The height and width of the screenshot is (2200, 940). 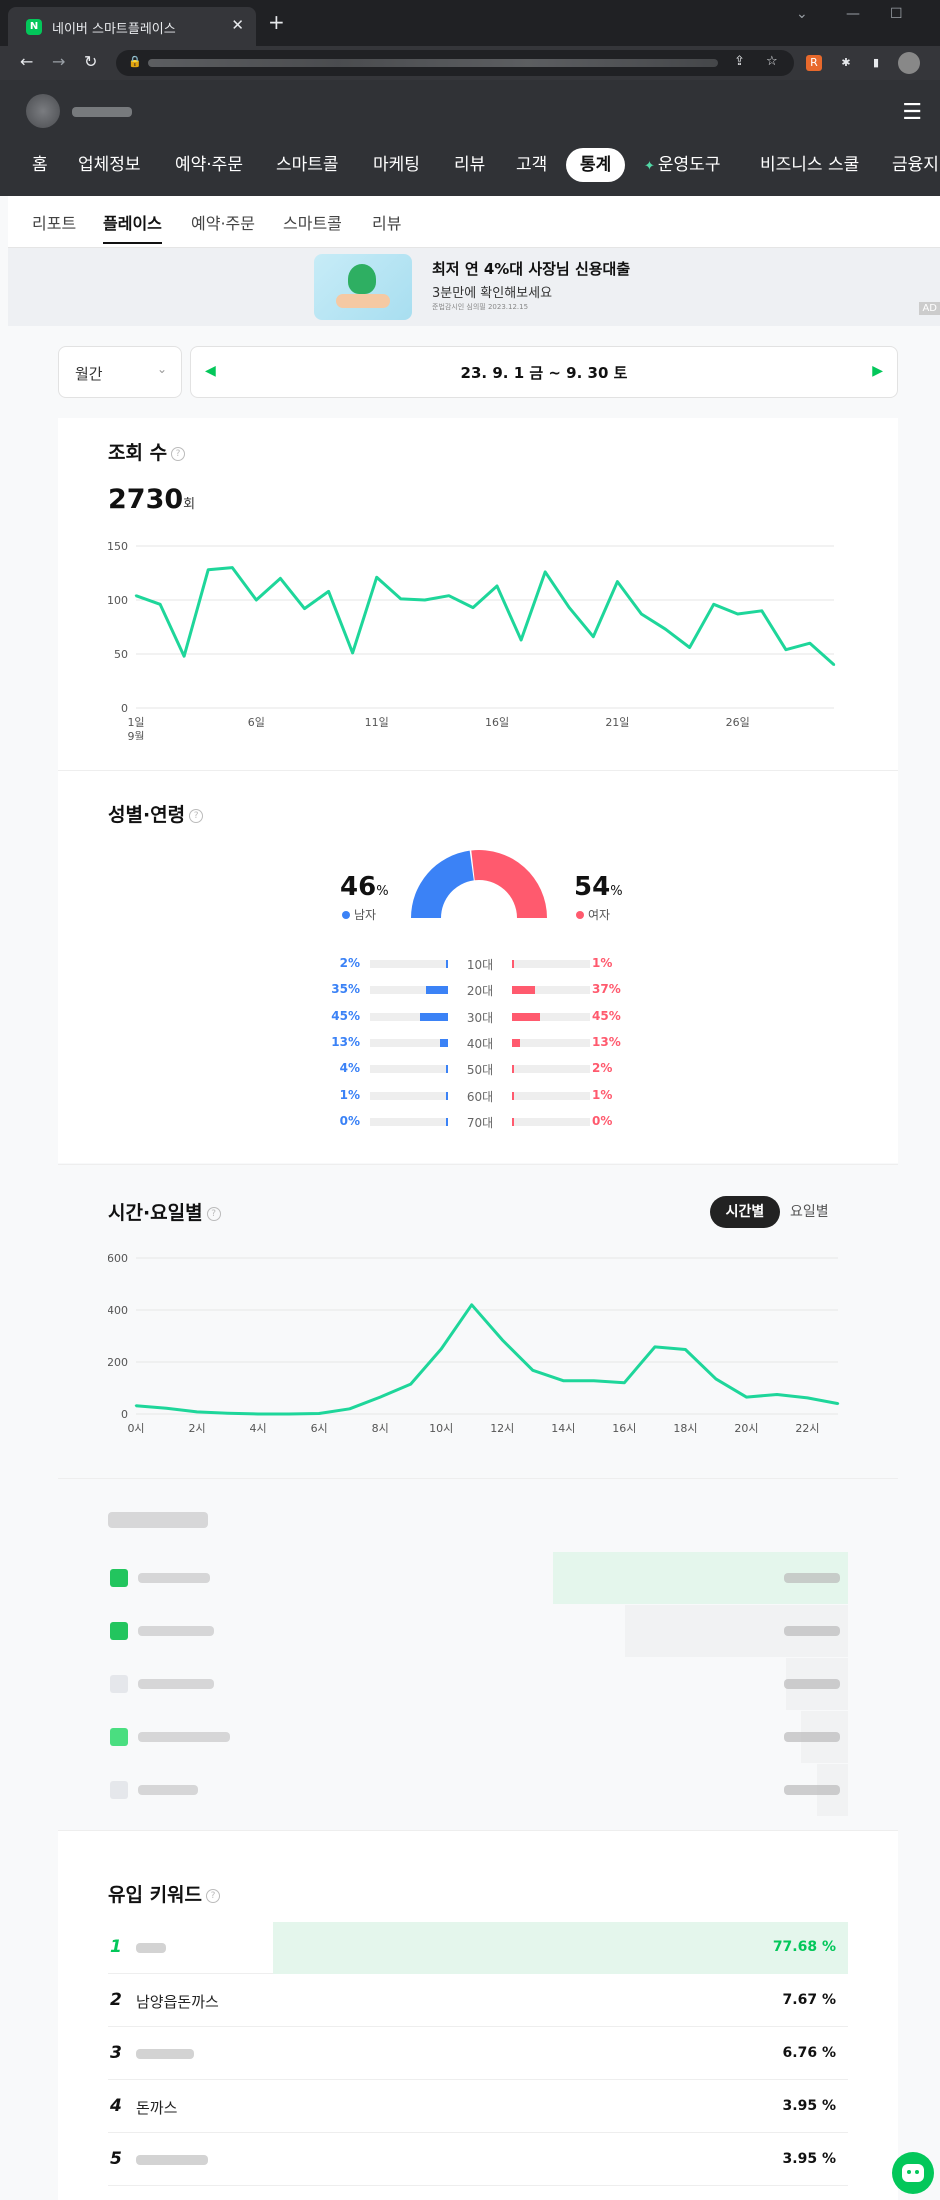 I want to click on subtab-smartcall: 스마트콜, so click(x=312, y=223).